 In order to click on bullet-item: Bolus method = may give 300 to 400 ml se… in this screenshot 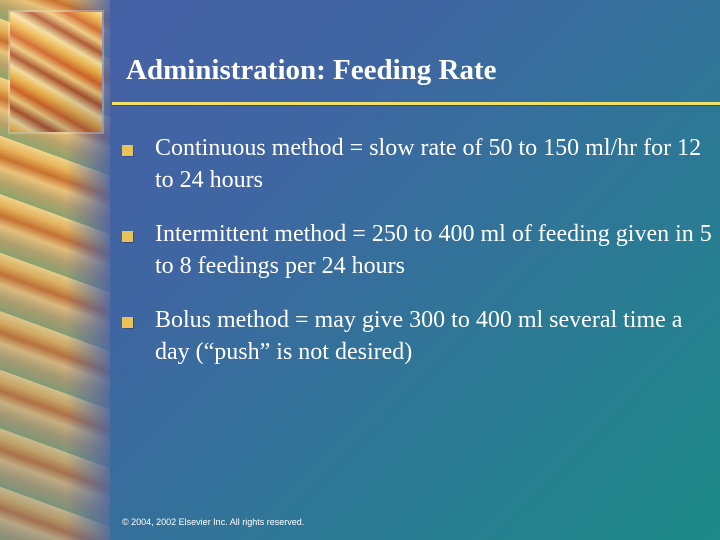, I will do `click(417, 336)`.